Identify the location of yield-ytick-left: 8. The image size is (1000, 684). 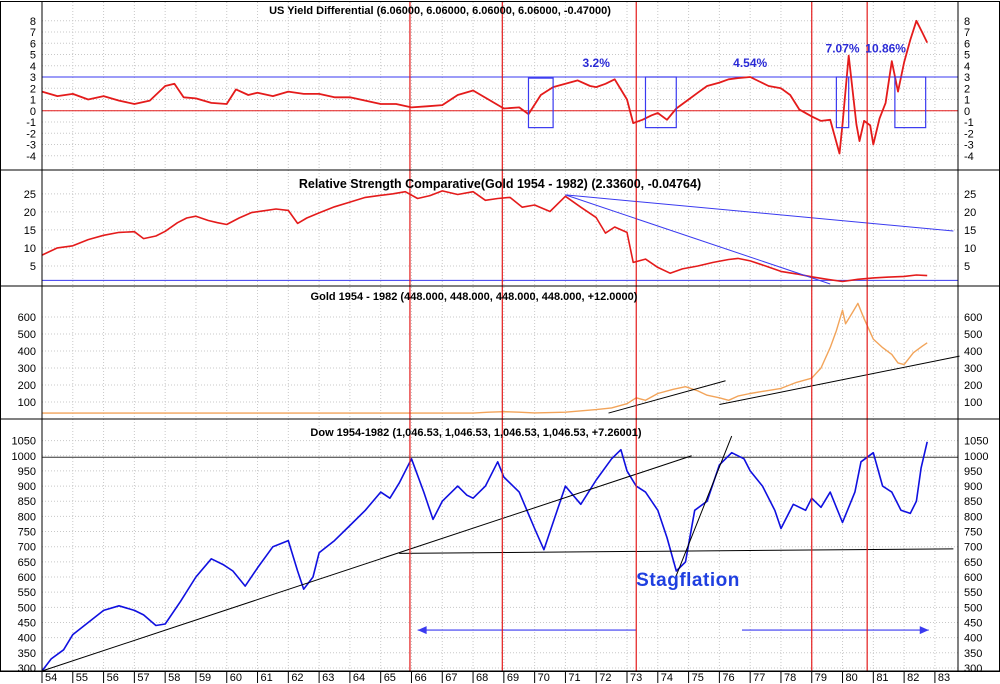
(33, 22).